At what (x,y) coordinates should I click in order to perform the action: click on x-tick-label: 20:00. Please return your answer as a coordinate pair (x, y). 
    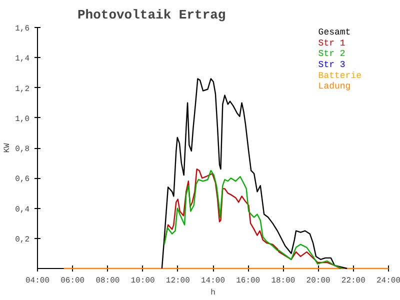
    Looking at the image, I should click on (318, 281).